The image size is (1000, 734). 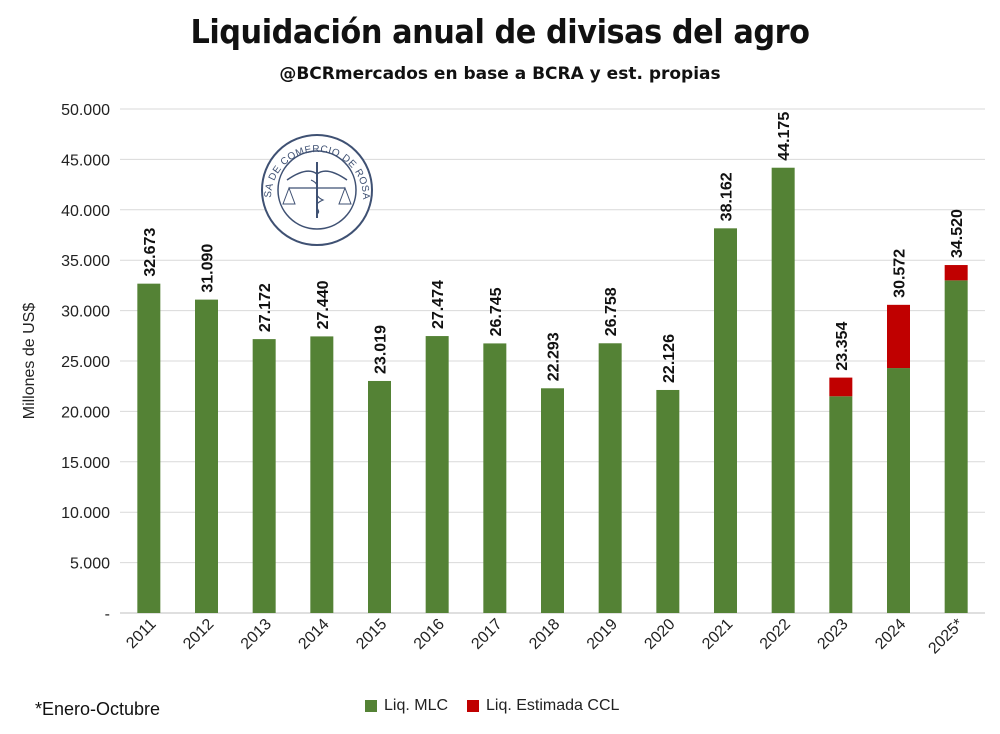 I want to click on data-label: 30.572, so click(x=900, y=273).